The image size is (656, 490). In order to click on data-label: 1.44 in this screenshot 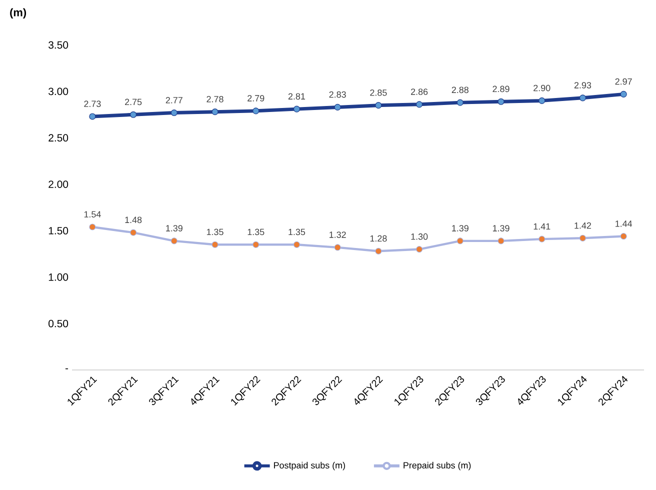, I will do `click(624, 223)`.